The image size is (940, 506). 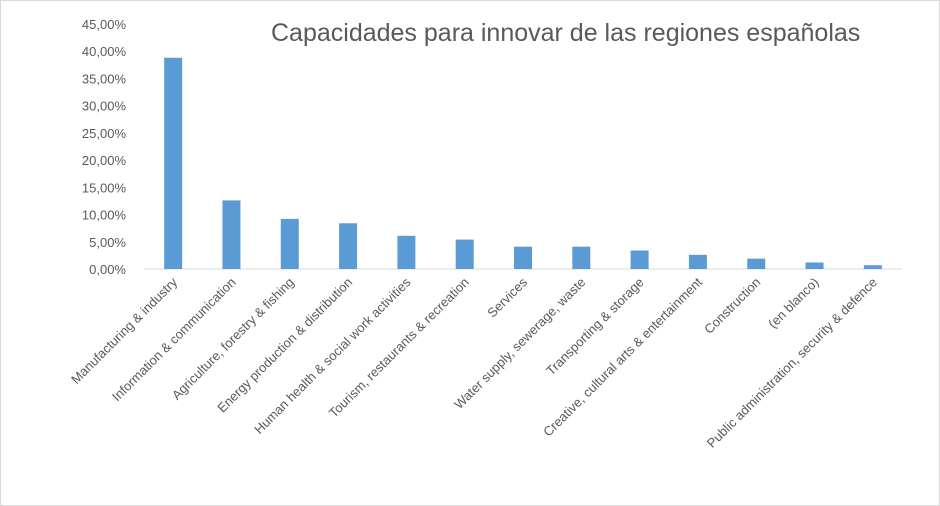 What do you see at coordinates (104, 187) in the screenshot?
I see `y-tick-label: 15,00%` at bounding box center [104, 187].